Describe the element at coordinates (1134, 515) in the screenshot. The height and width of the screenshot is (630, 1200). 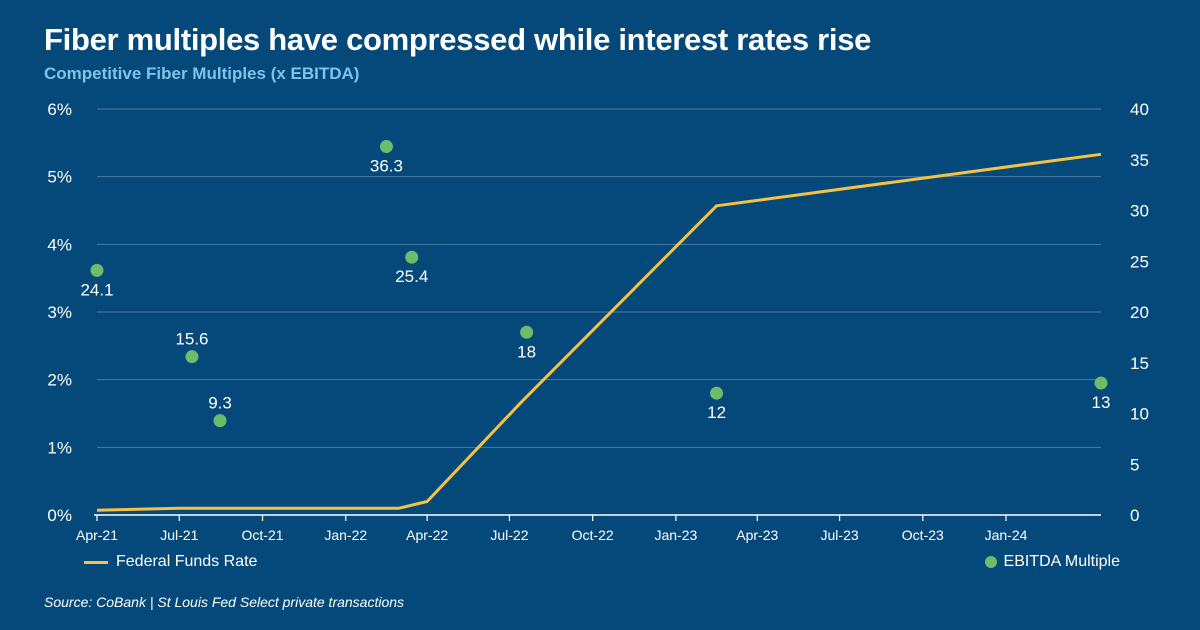
I see `y-right-tick-label: 0` at that location.